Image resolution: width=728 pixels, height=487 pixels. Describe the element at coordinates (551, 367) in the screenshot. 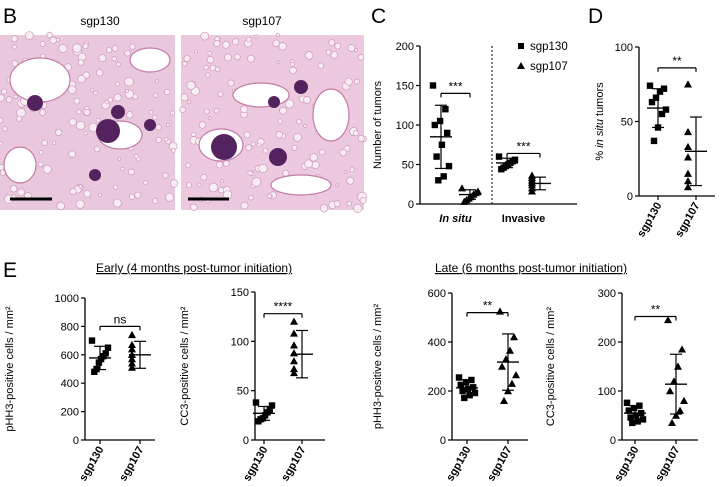

I see `y-axis-label: CC3-positive cells / mm²` at that location.